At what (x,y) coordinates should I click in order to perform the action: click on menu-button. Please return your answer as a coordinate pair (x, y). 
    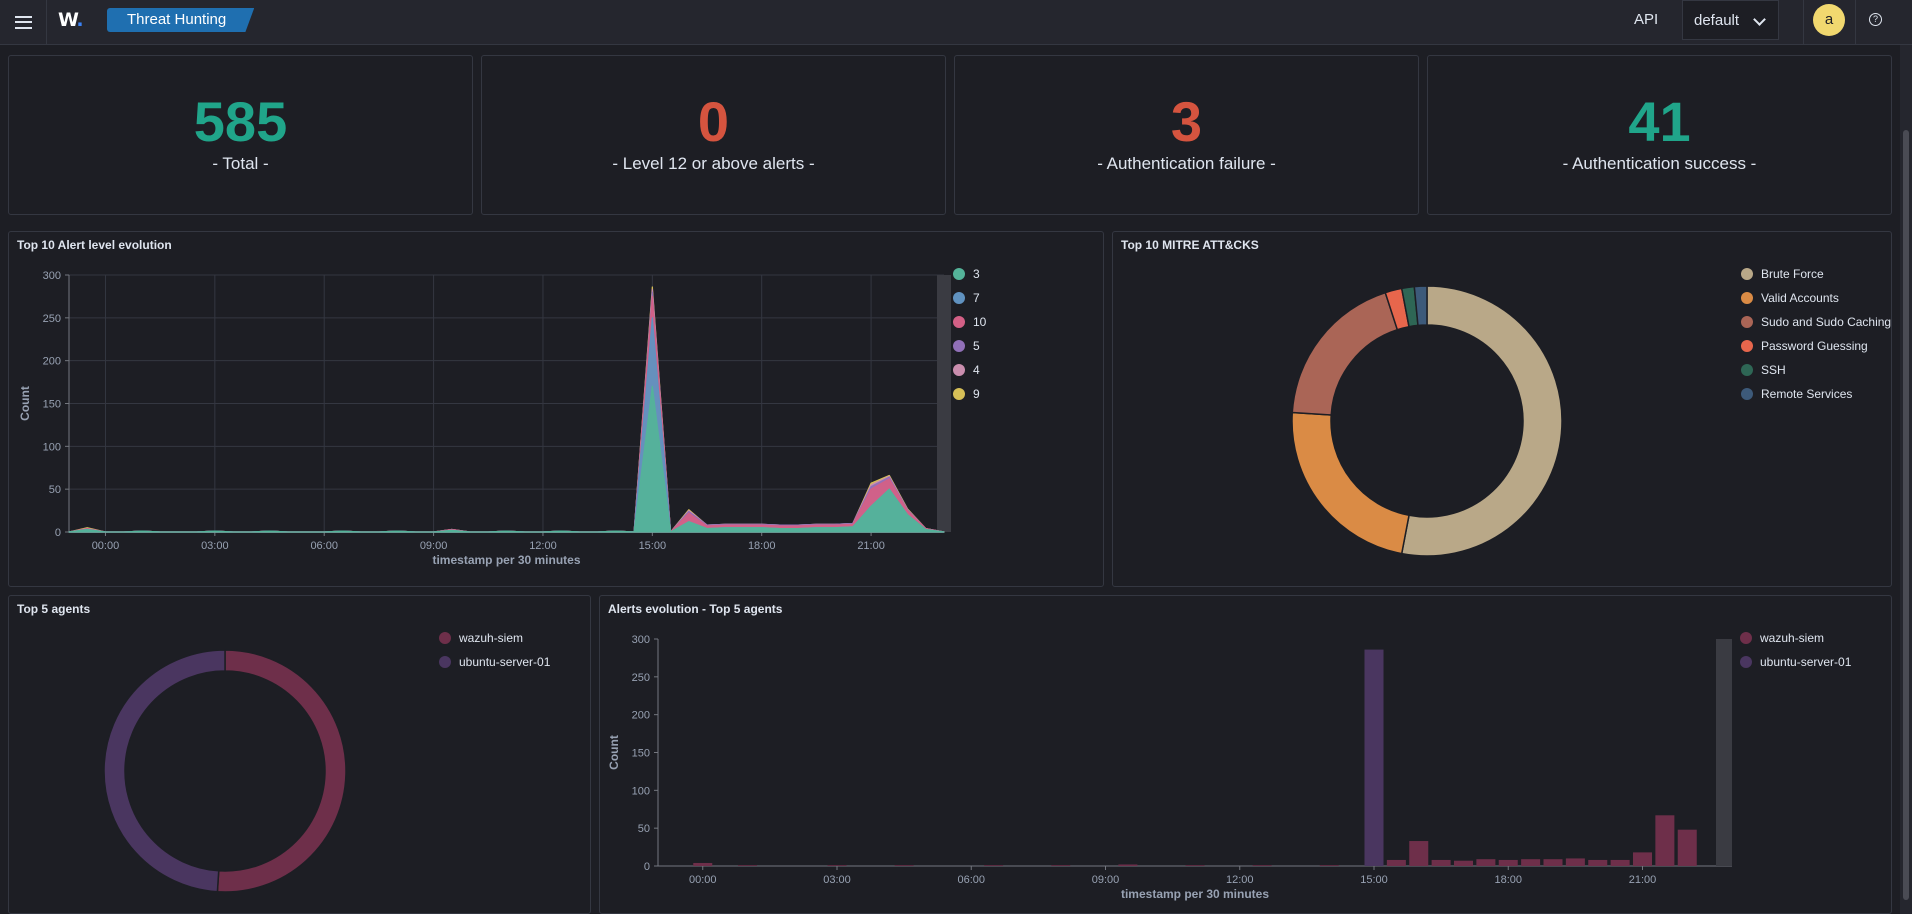
    Looking at the image, I should click on (23, 22).